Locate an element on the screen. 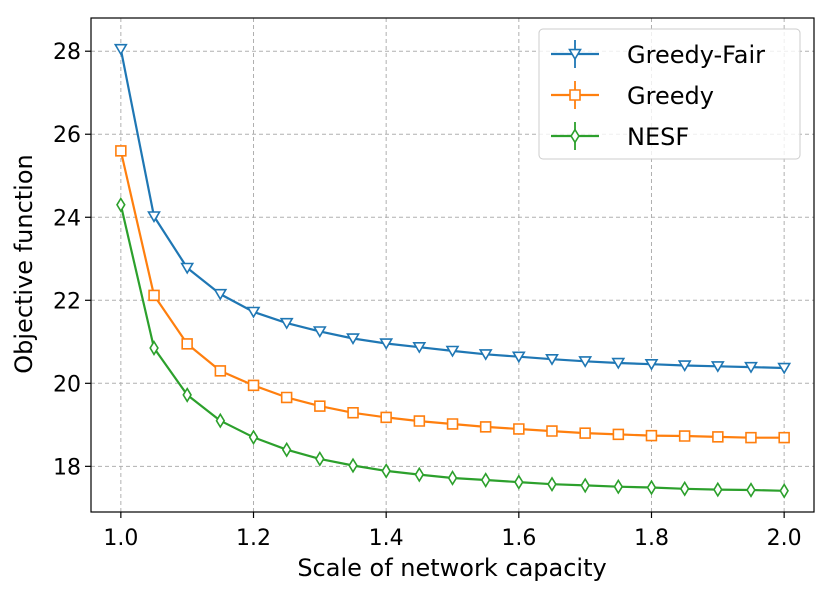 The image size is (831, 594). y-tick-label: 28 is located at coordinates (67, 52).